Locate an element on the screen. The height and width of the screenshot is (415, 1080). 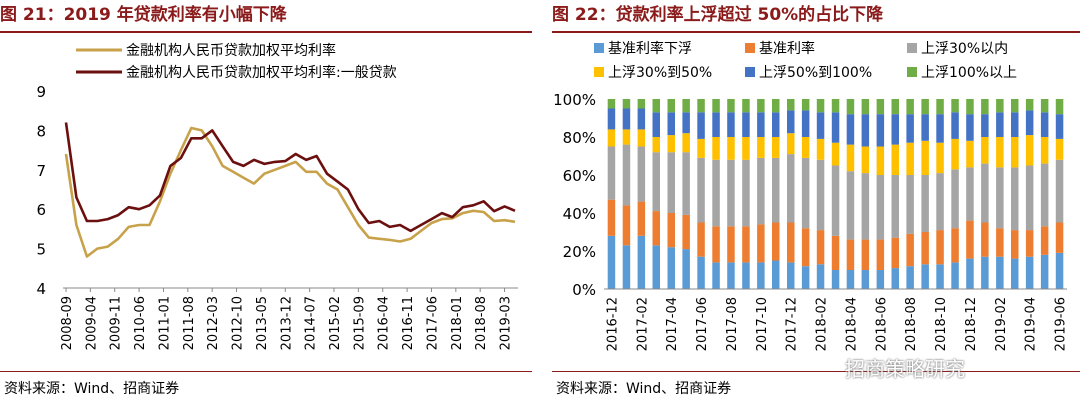
y-tick-label: 4 is located at coordinates (41, 289).